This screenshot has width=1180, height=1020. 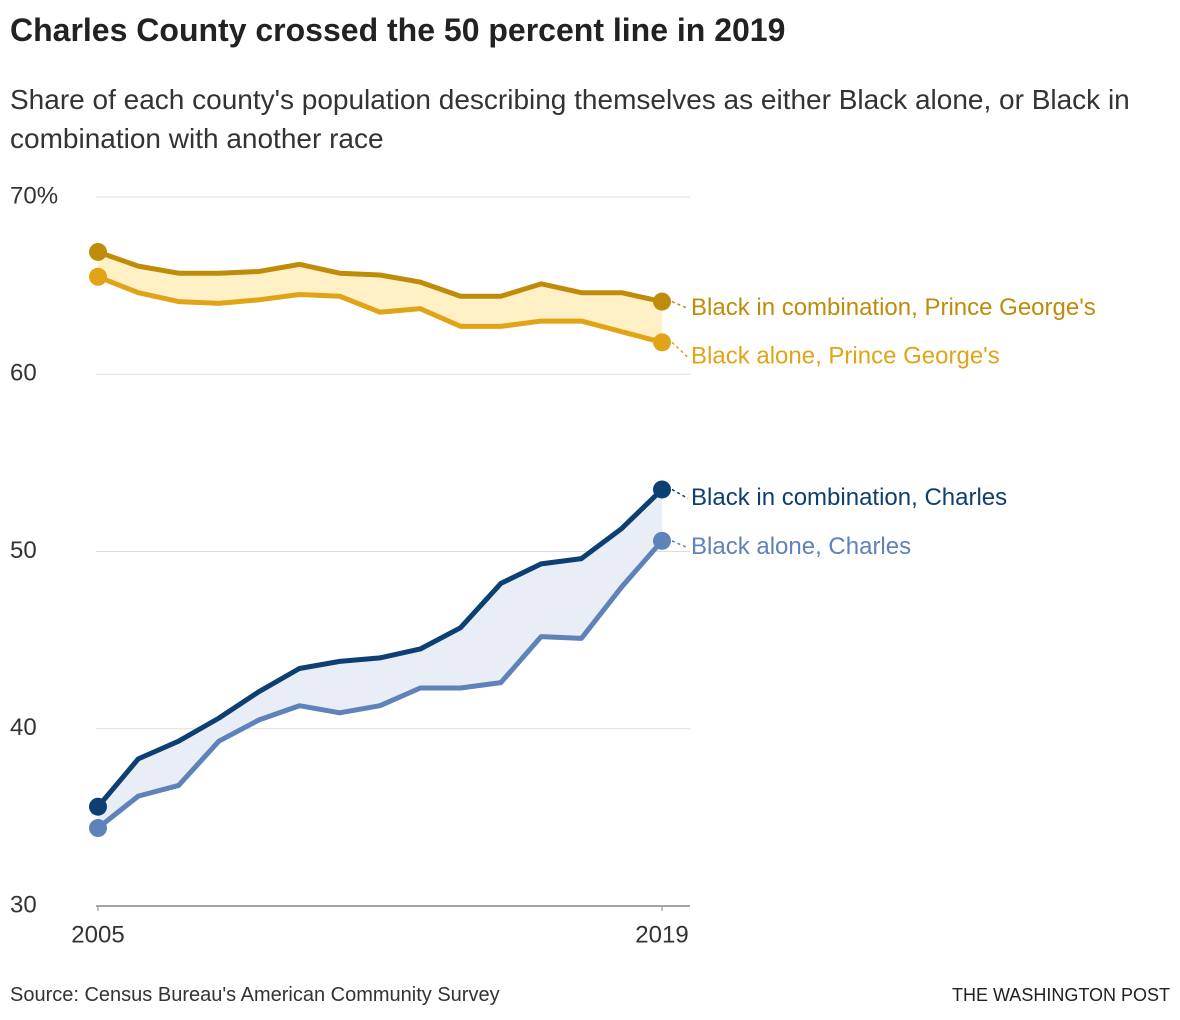 I want to click on series-label: Black in combination, Prince George's, so click(x=893, y=307).